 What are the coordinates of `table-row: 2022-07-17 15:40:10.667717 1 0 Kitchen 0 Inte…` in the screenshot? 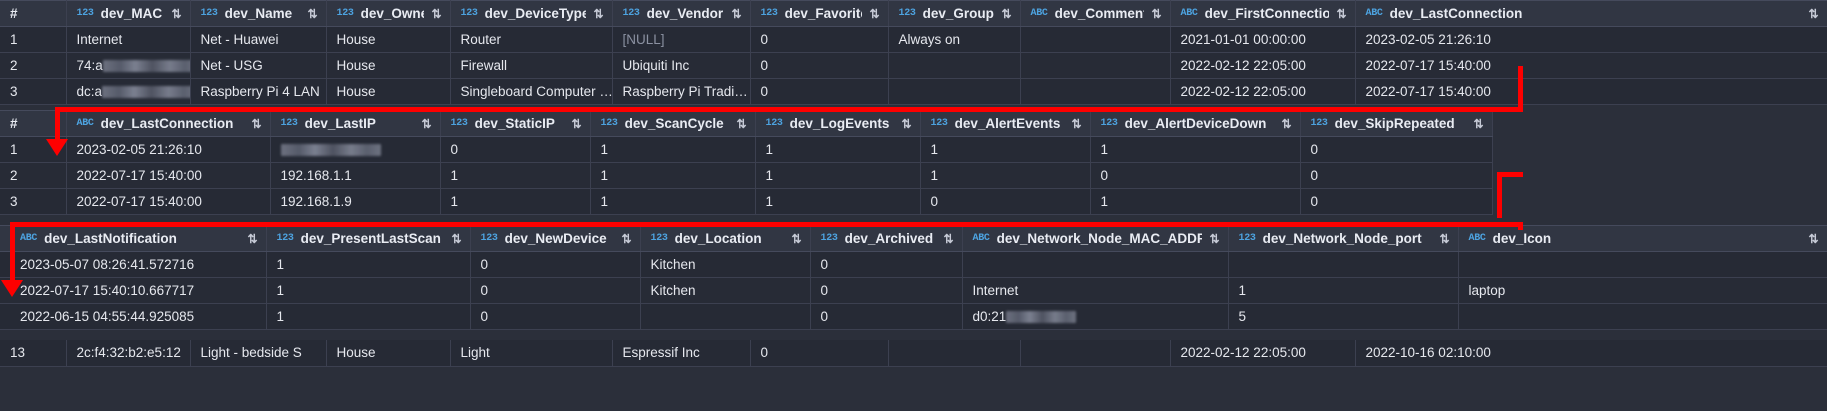 It's located at (913, 290).